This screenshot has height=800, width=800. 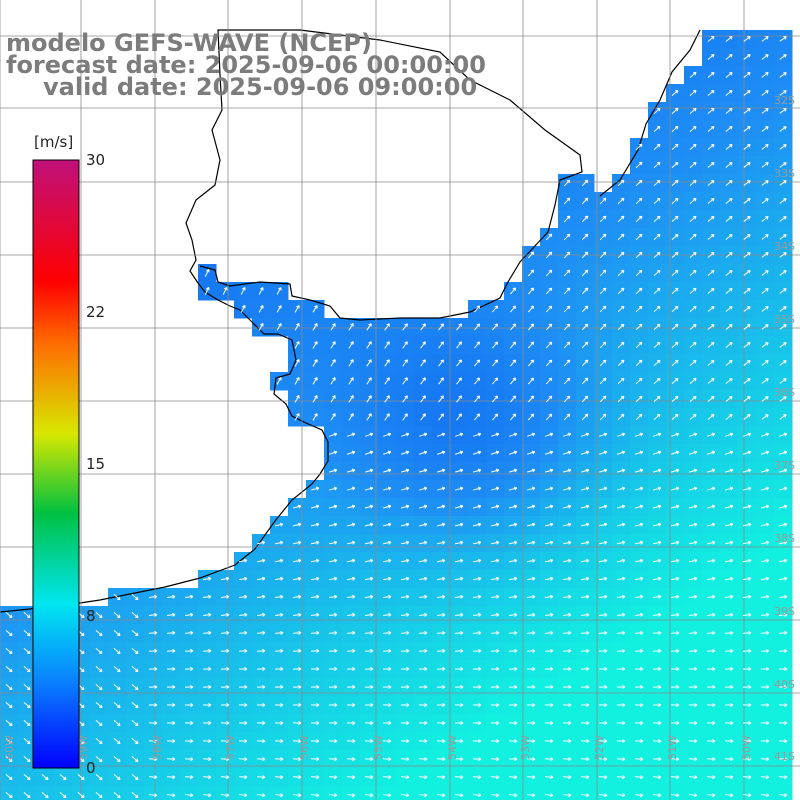 I want to click on lat-label: 37S, so click(x=784, y=465).